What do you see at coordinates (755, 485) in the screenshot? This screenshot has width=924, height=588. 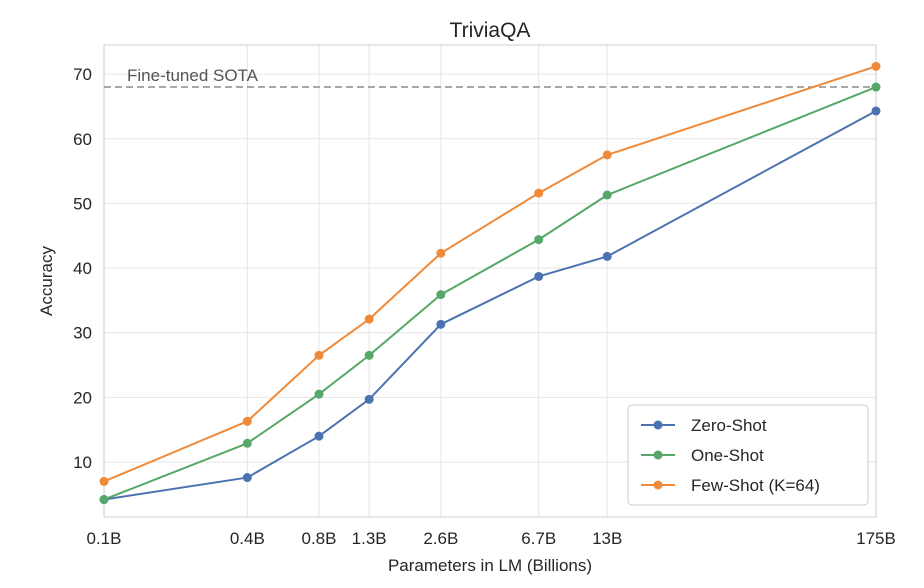 I see `legend-entry-label: Few-Shot (K=64)` at bounding box center [755, 485].